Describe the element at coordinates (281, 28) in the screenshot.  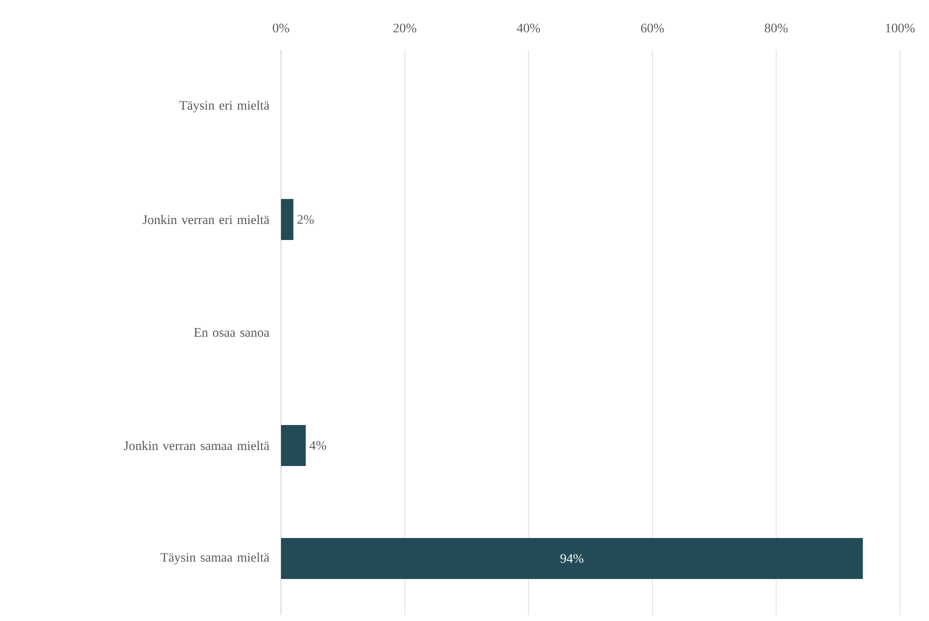
I see `x-tick-label: 0%` at that location.